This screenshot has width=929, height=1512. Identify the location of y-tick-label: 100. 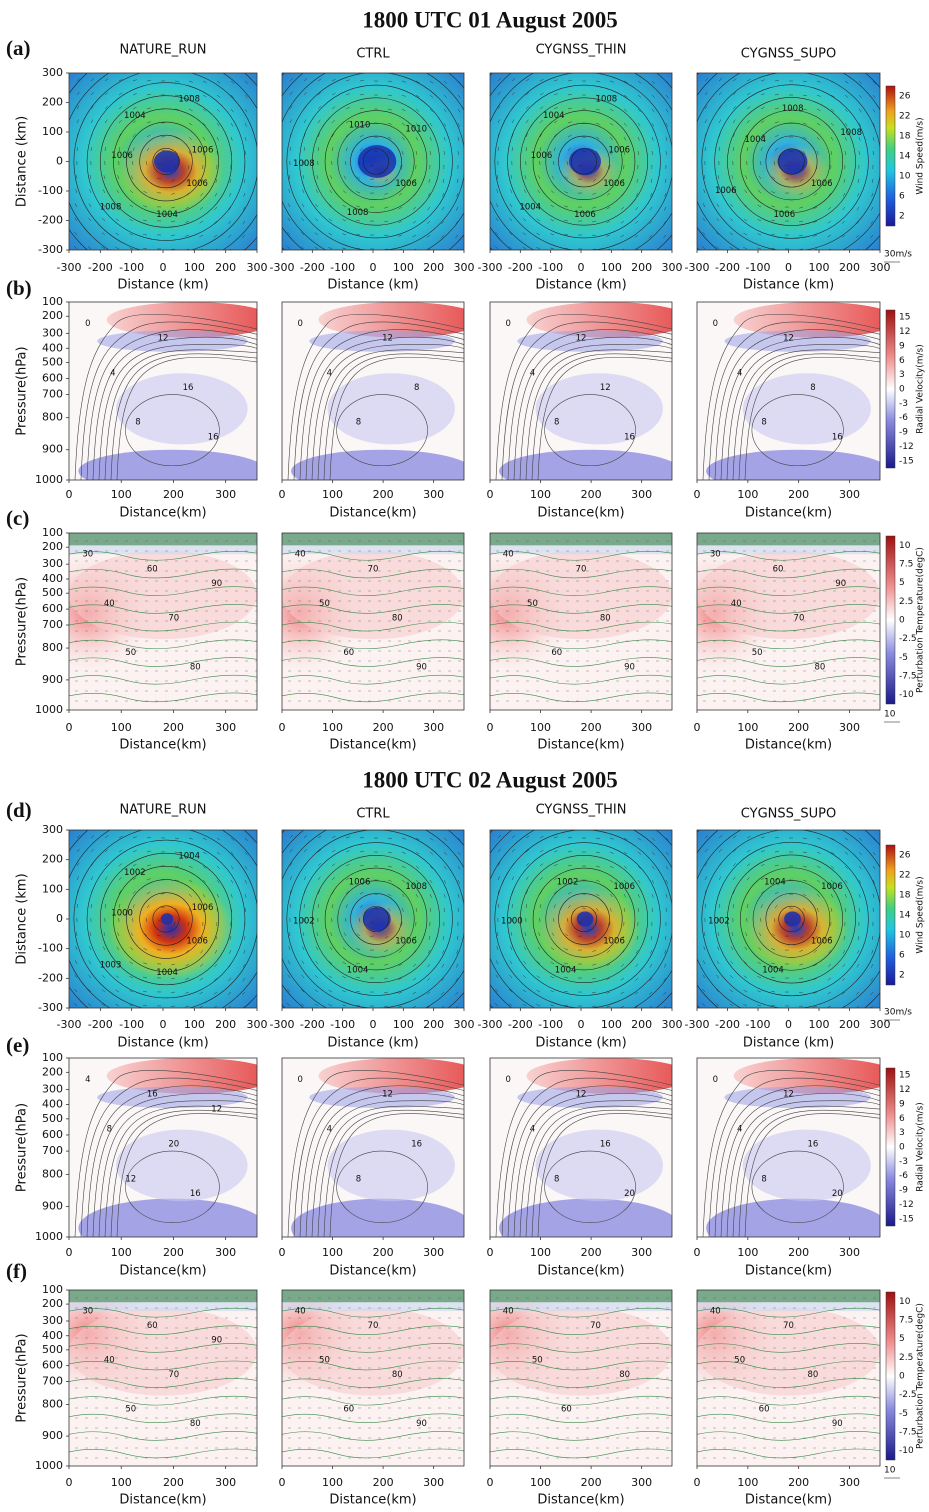
(52, 301).